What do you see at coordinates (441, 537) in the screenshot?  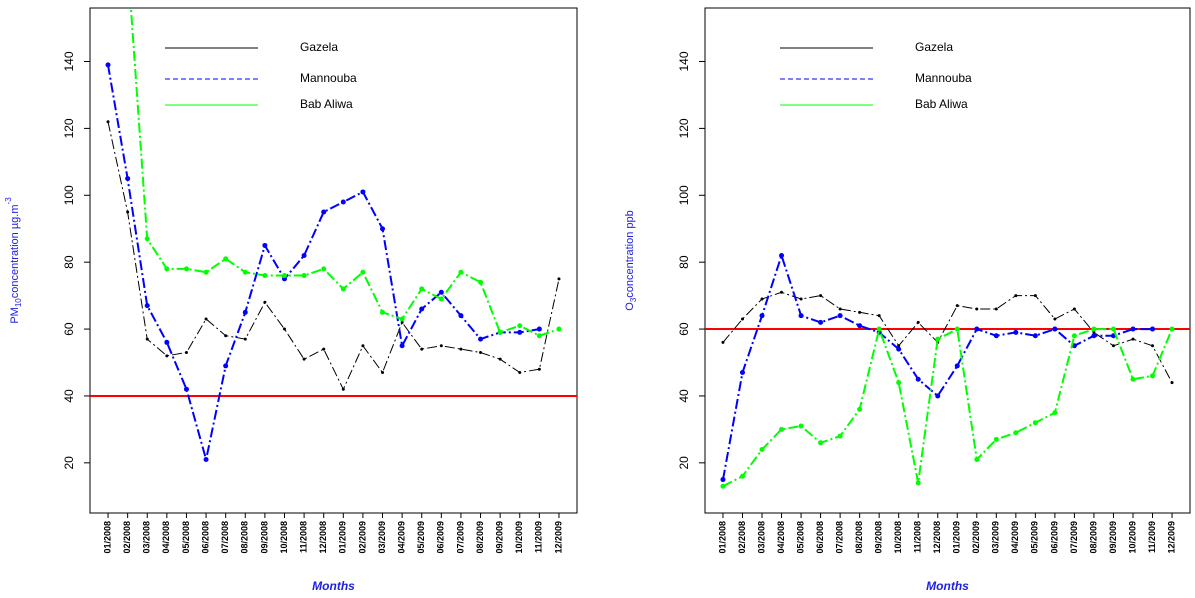 I see `x-tick-label: 06/2009` at bounding box center [441, 537].